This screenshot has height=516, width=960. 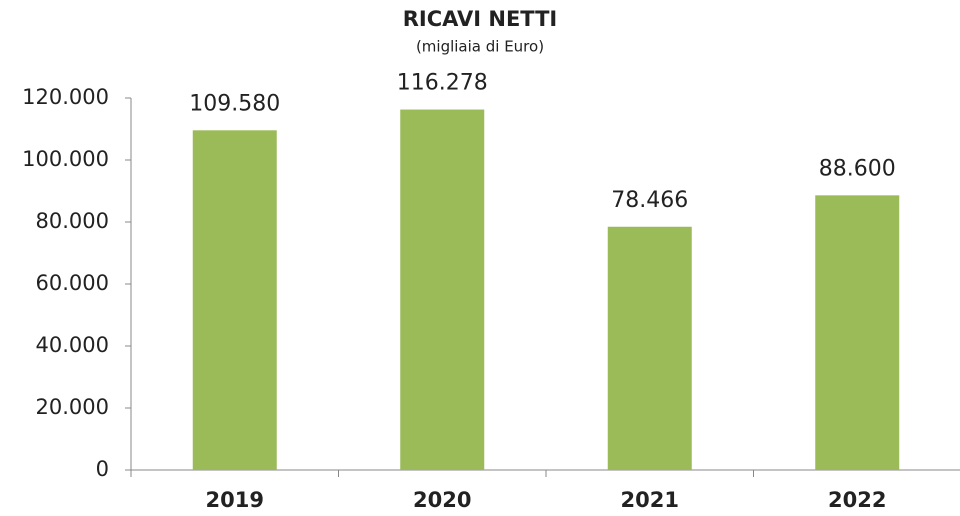 I want to click on data-label: 116.278, so click(x=442, y=83).